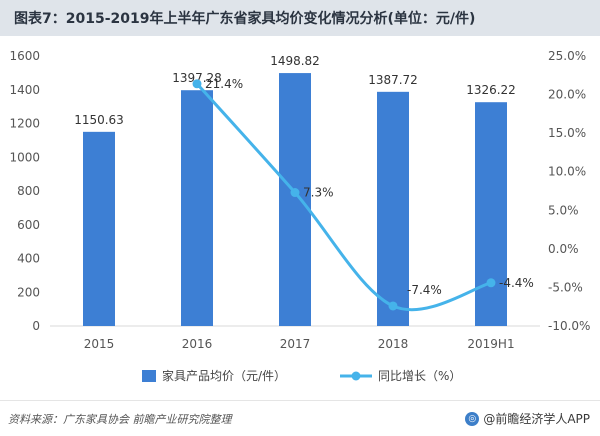 Image resolution: width=600 pixels, height=436 pixels. Describe the element at coordinates (567, 56) in the screenshot. I see `right-tick-label: 25.0%` at that location.